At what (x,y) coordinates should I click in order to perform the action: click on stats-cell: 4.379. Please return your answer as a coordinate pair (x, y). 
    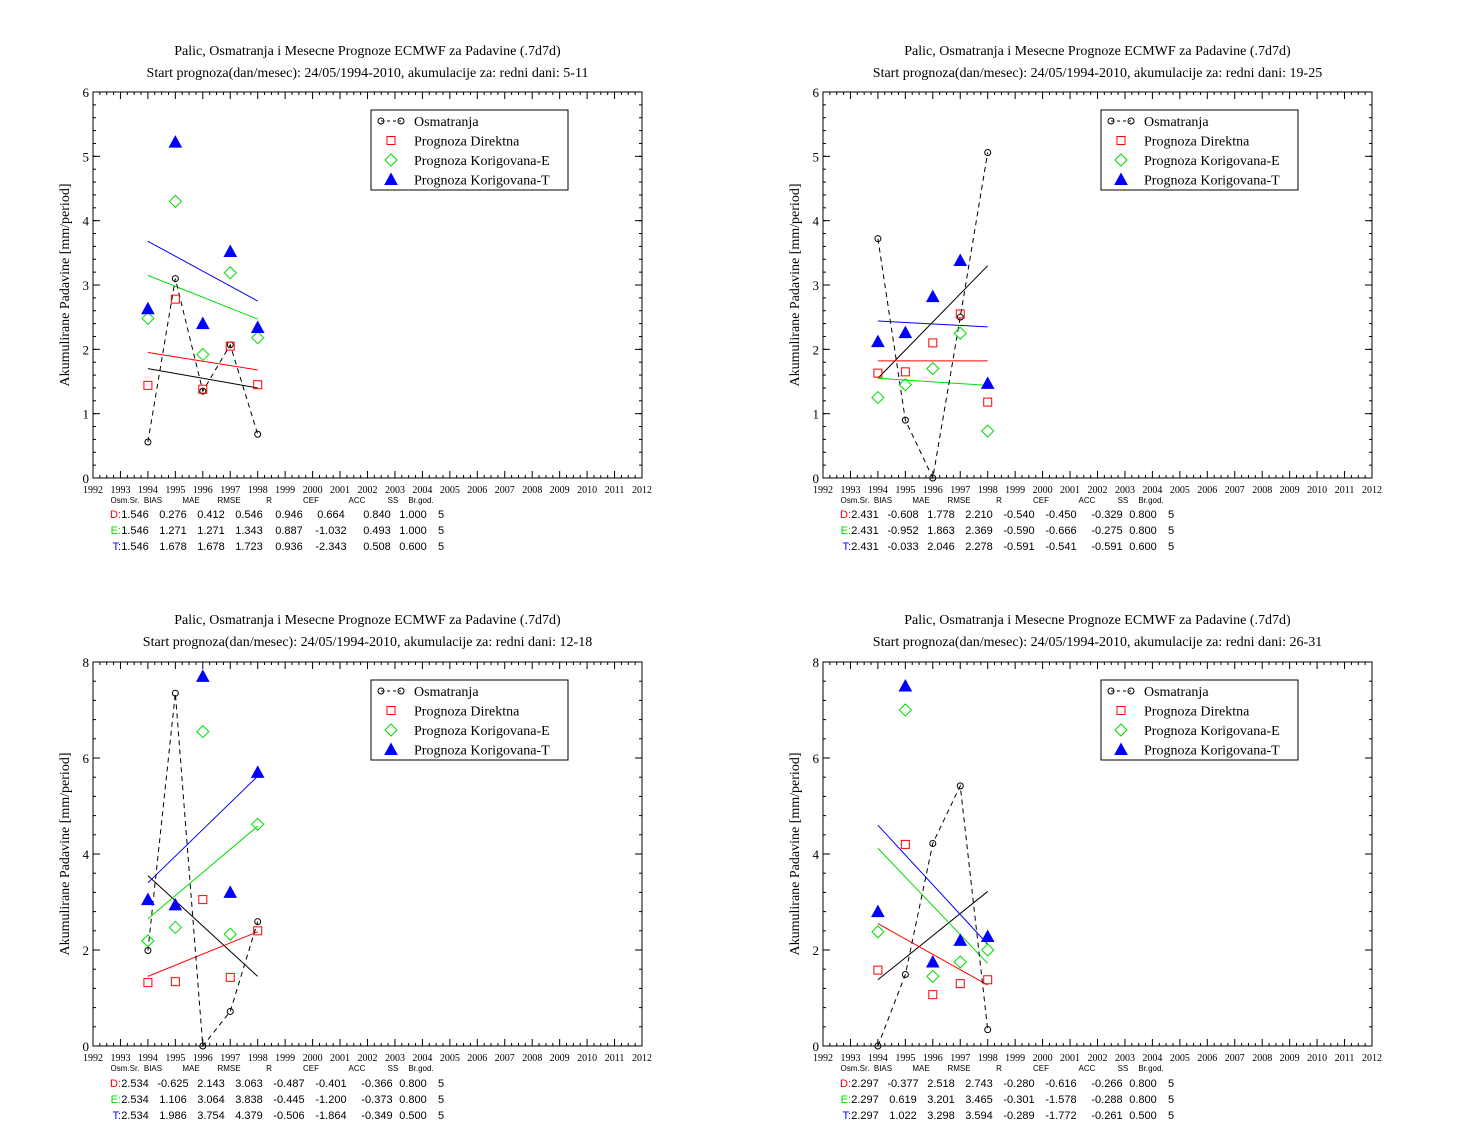
    Looking at the image, I should click on (249, 1116).